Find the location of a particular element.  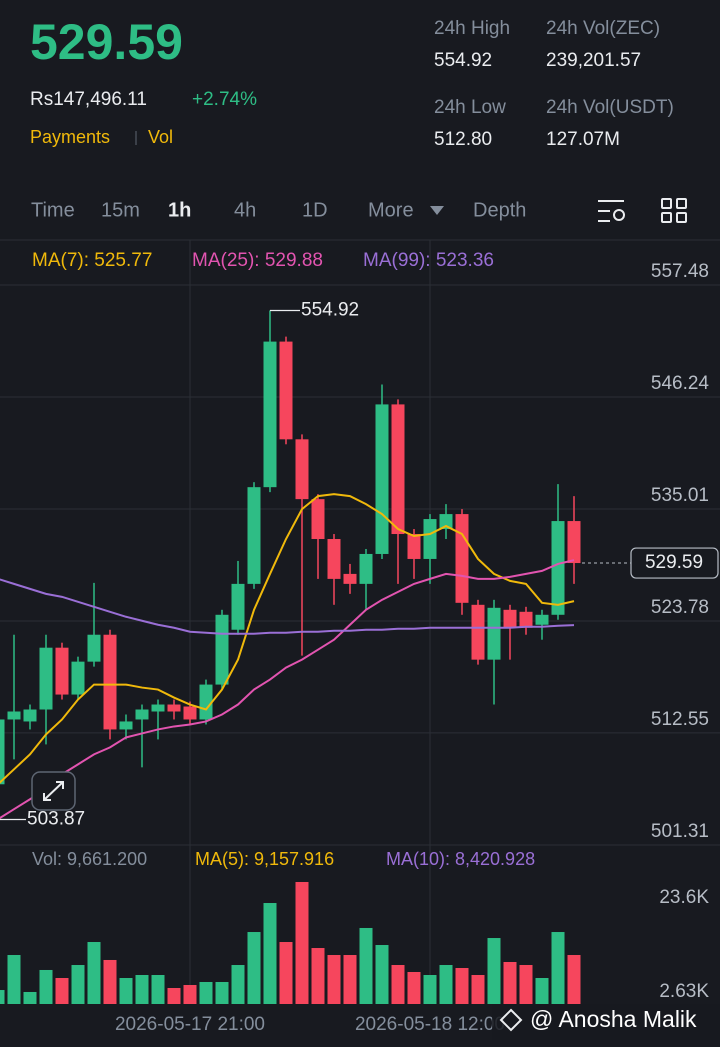

watermark-text: @ Anosha Malik is located at coordinates (613, 1019).